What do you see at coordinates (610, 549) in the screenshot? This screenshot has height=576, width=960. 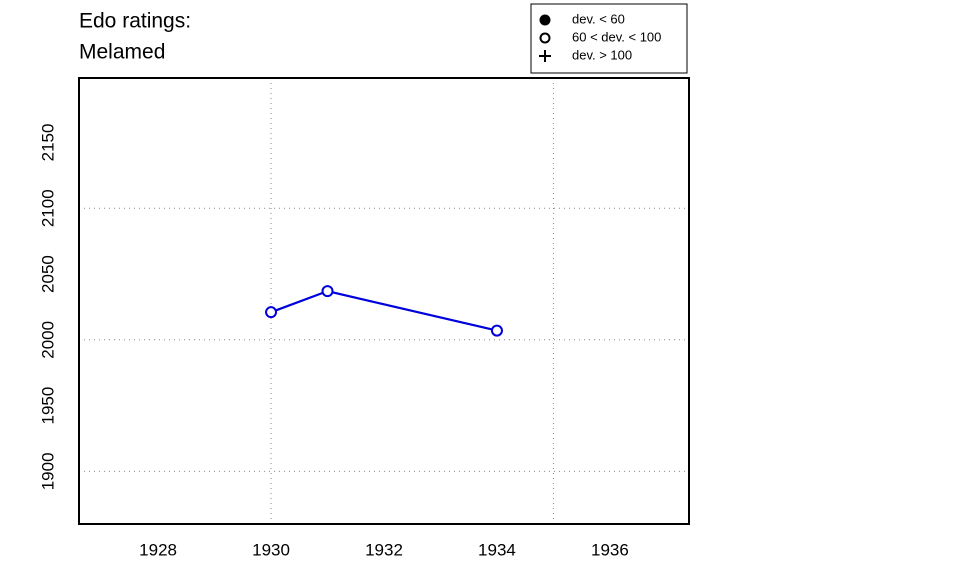 I see `x-tick-label: 1936` at bounding box center [610, 549].